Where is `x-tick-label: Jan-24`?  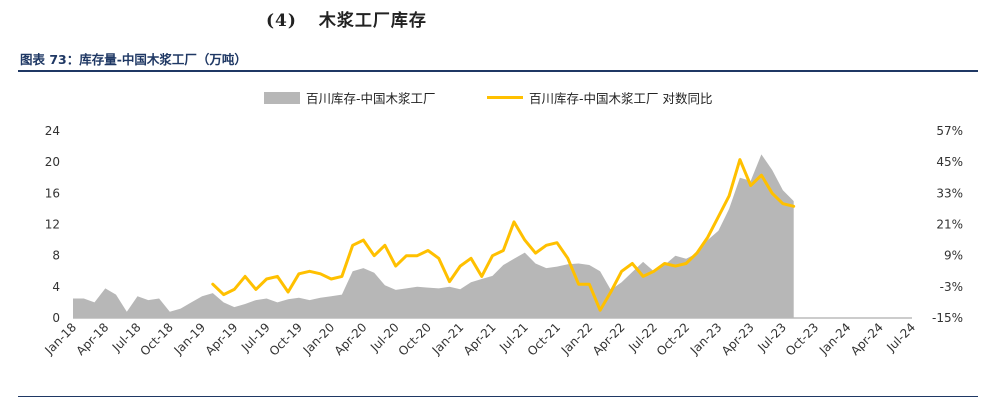 x-tick-label: Jan-24 is located at coordinates (835, 339).